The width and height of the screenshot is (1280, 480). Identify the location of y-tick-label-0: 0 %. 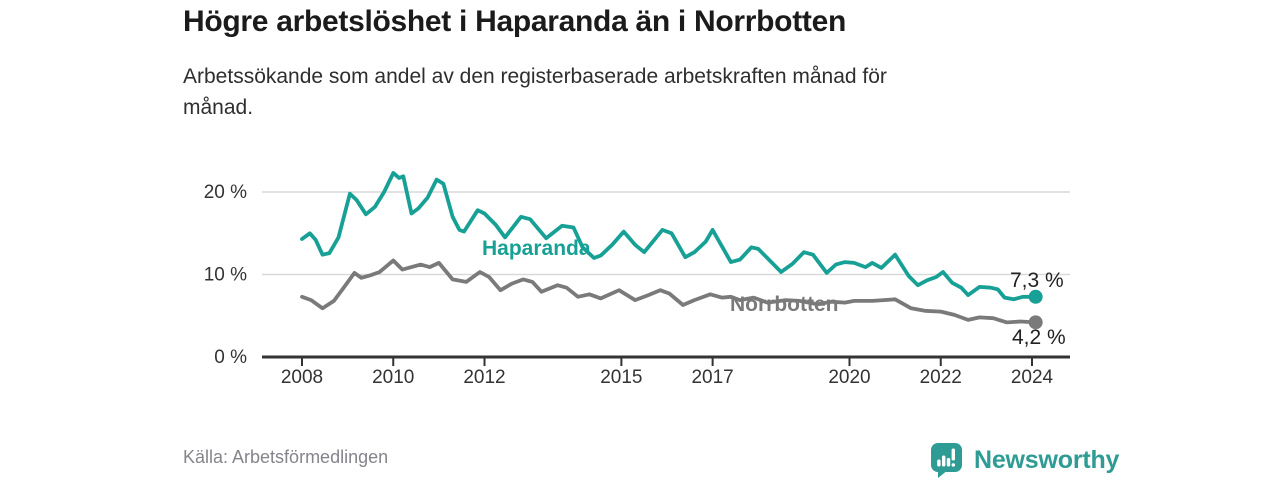
(230, 357).